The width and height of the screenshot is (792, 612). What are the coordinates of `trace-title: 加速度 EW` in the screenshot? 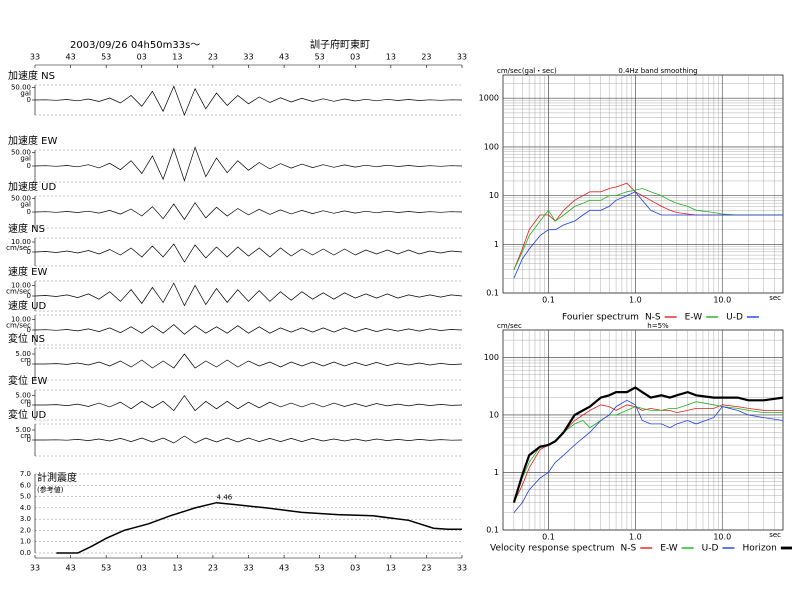 It's located at (32, 140).